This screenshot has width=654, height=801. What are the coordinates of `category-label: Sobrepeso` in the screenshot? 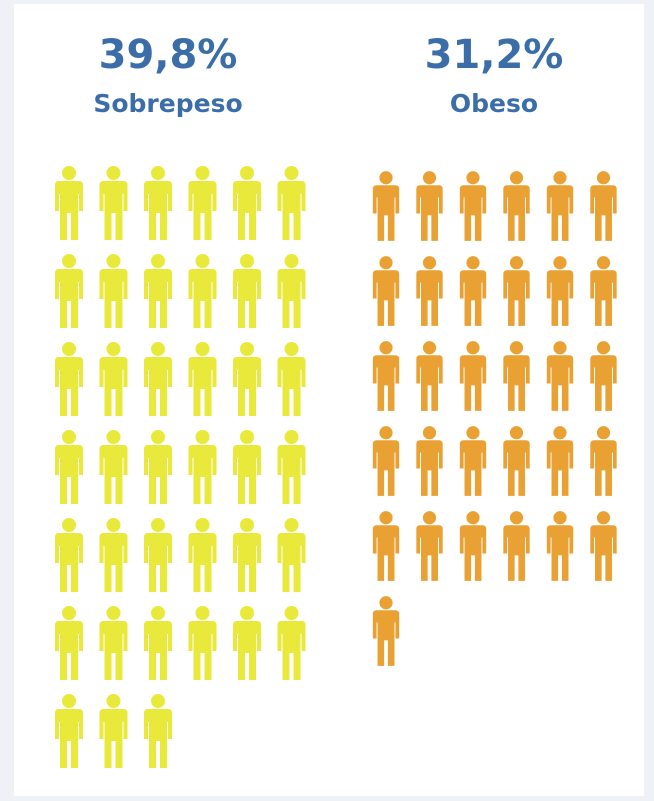 It's located at (167, 103).